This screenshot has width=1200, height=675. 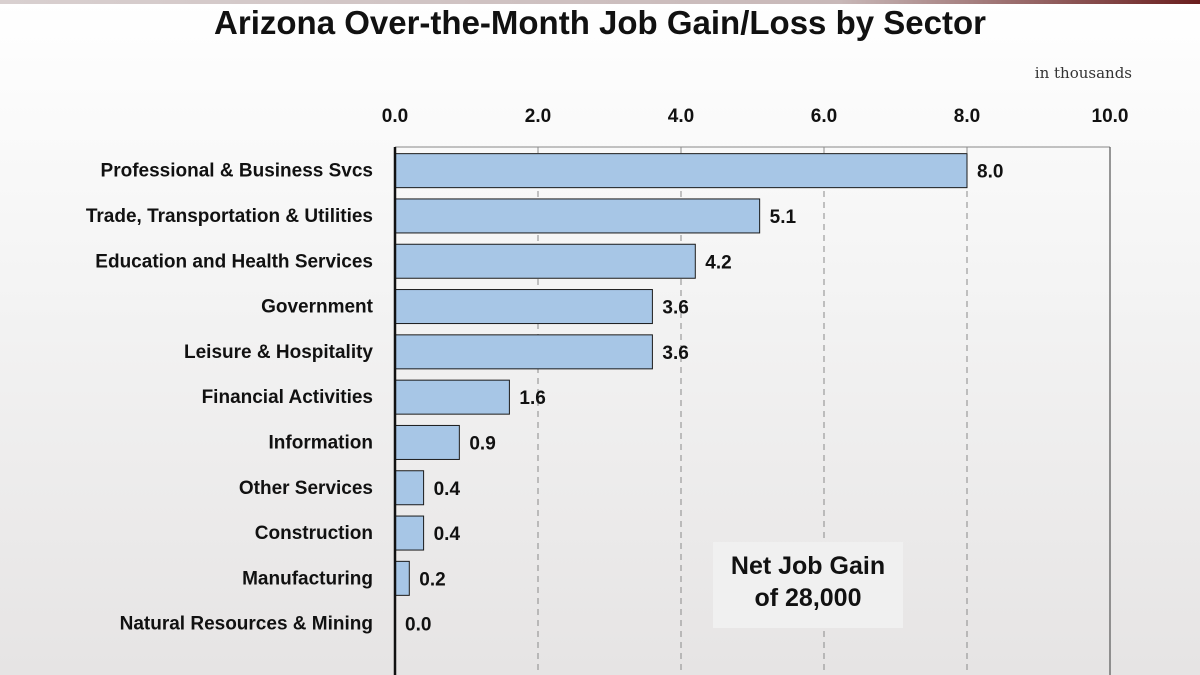 I want to click on category-label: Financial Activities, so click(x=287, y=397).